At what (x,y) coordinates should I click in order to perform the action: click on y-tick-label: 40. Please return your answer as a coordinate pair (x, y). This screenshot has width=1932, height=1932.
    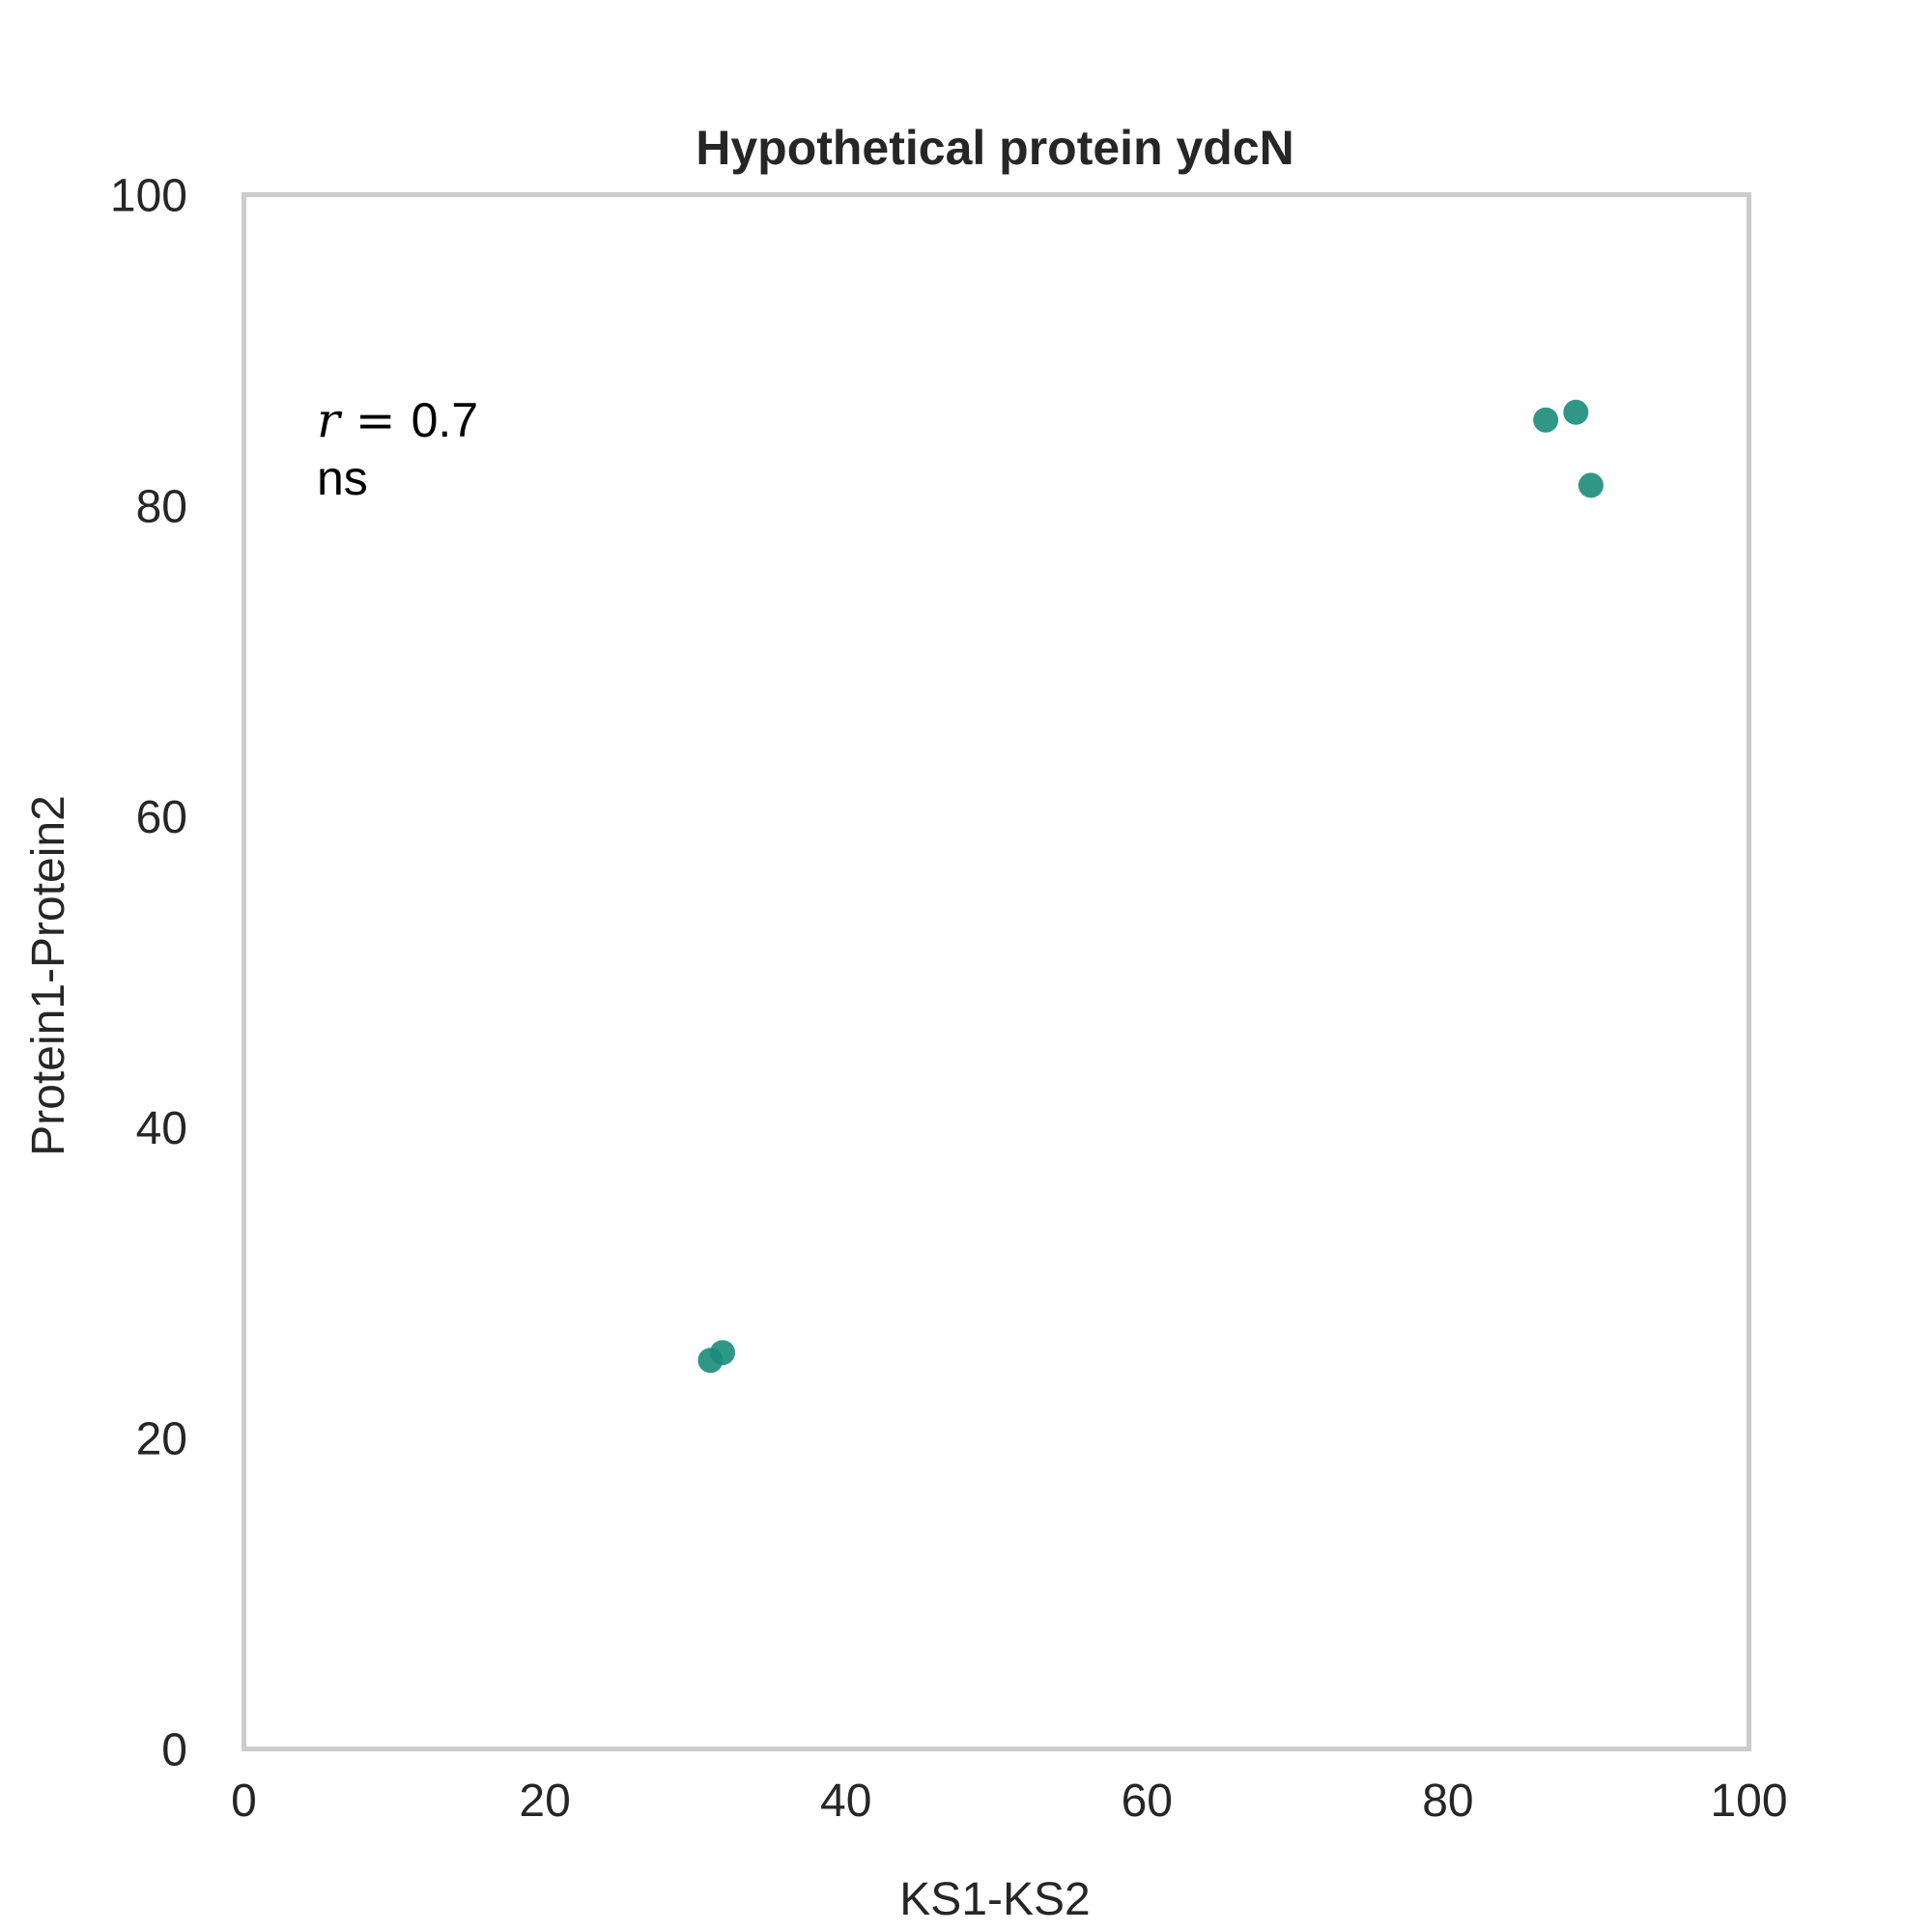
    Looking at the image, I should click on (161, 1128).